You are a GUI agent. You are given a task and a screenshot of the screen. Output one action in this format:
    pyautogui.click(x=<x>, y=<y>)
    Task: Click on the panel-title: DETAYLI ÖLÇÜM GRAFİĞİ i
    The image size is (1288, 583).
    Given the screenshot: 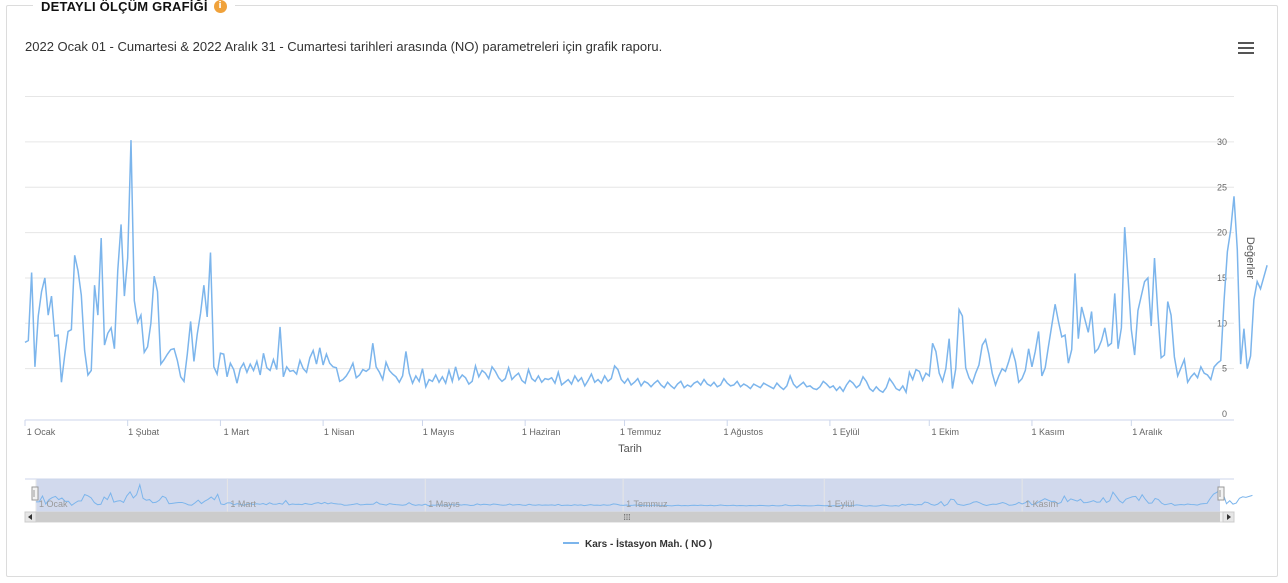 What is the action you would take?
    pyautogui.click(x=134, y=7)
    